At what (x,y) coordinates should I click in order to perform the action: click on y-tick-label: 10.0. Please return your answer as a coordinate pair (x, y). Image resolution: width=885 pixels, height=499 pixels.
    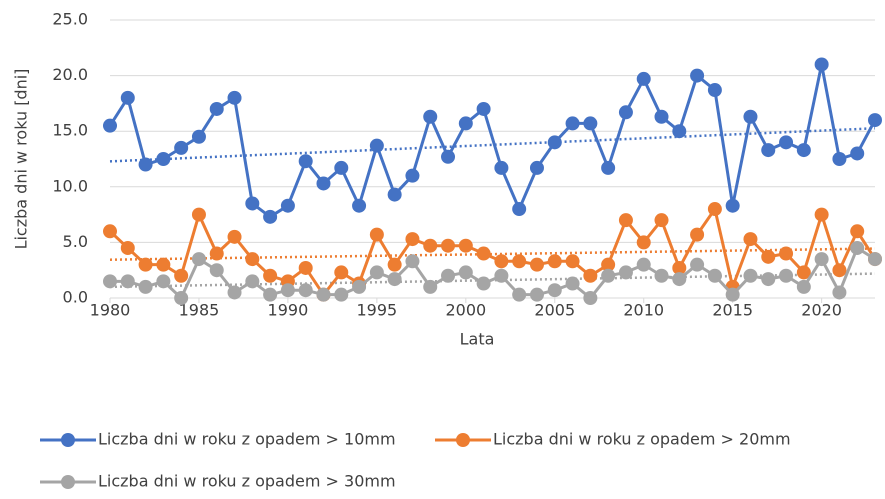
    Looking at the image, I should click on (70, 185).